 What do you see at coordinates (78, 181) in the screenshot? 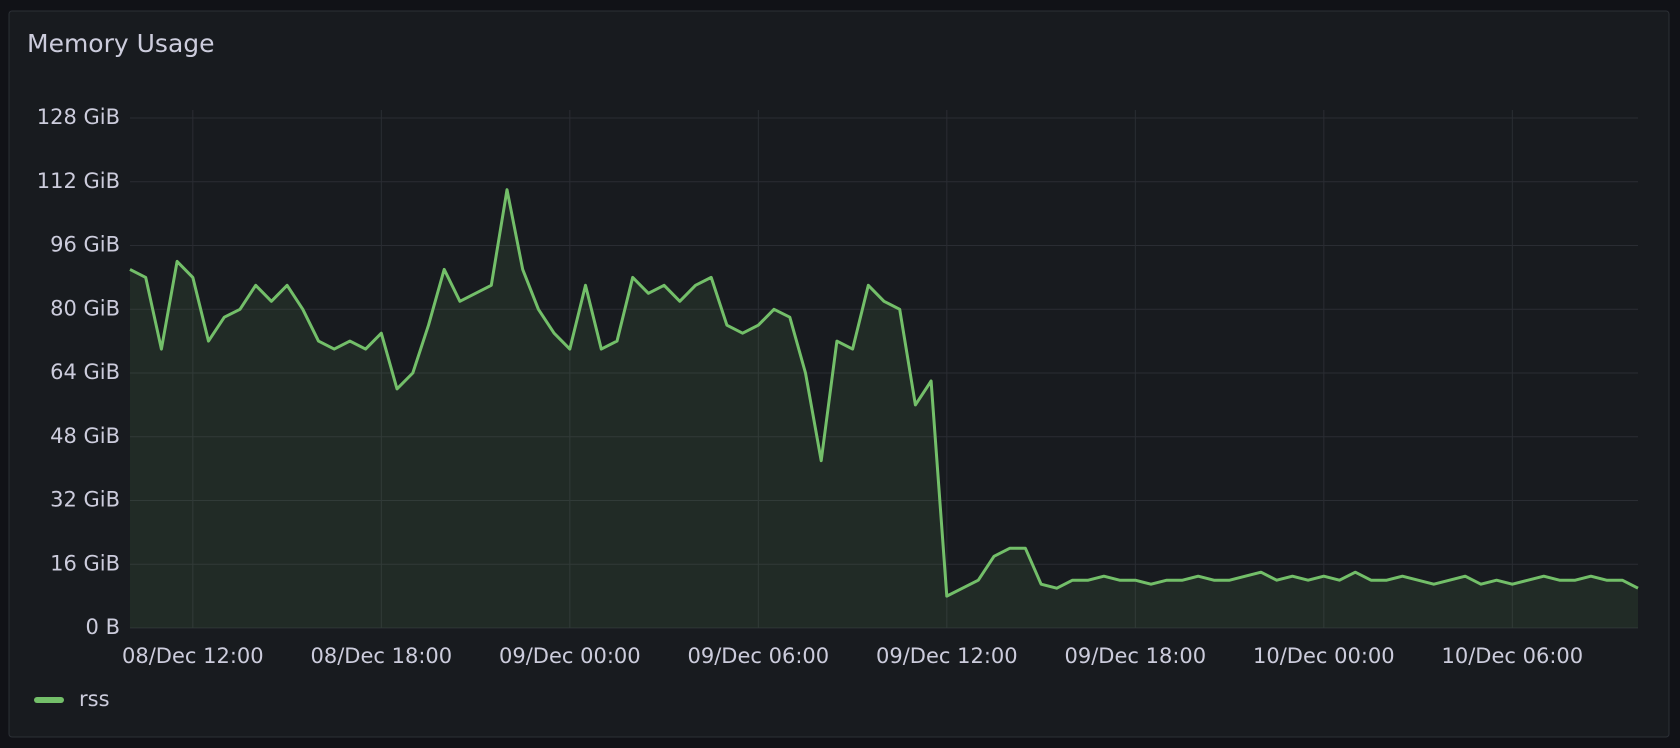
I see `y-tick-label: 112 GiB` at bounding box center [78, 181].